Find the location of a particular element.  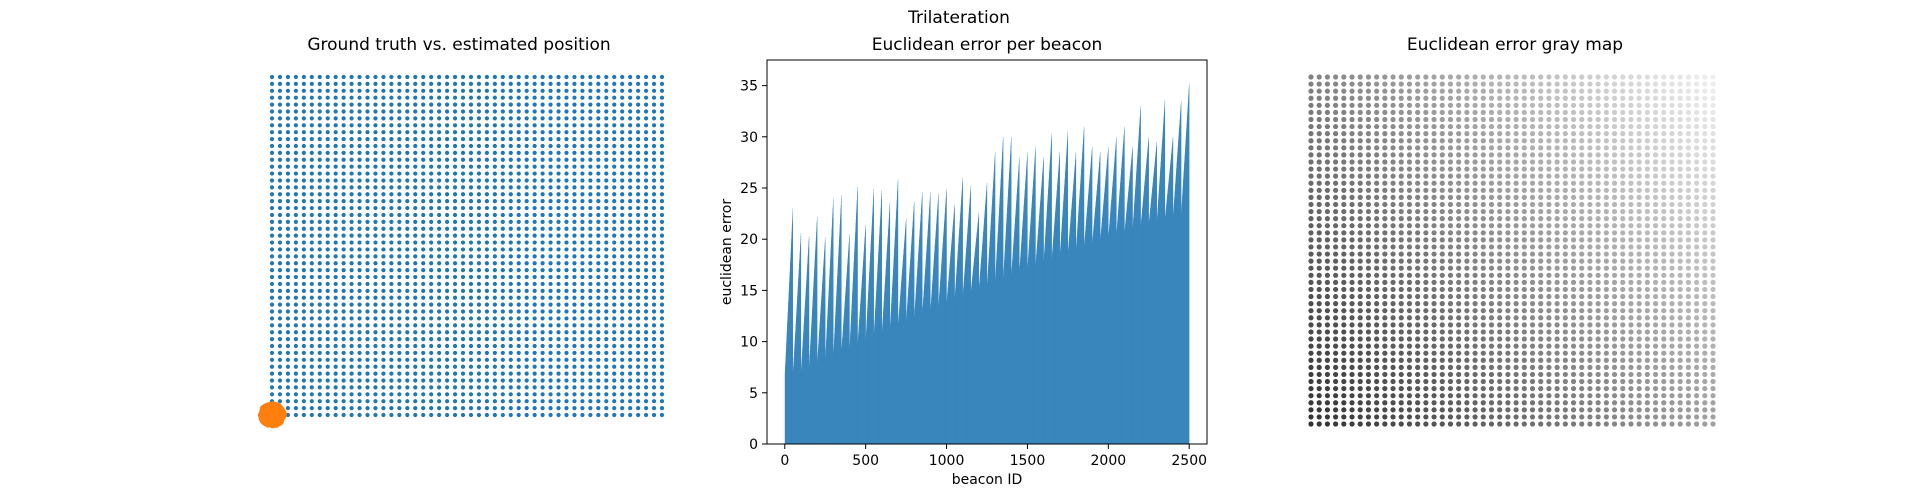

estimated-point is located at coordinates (278, 408).